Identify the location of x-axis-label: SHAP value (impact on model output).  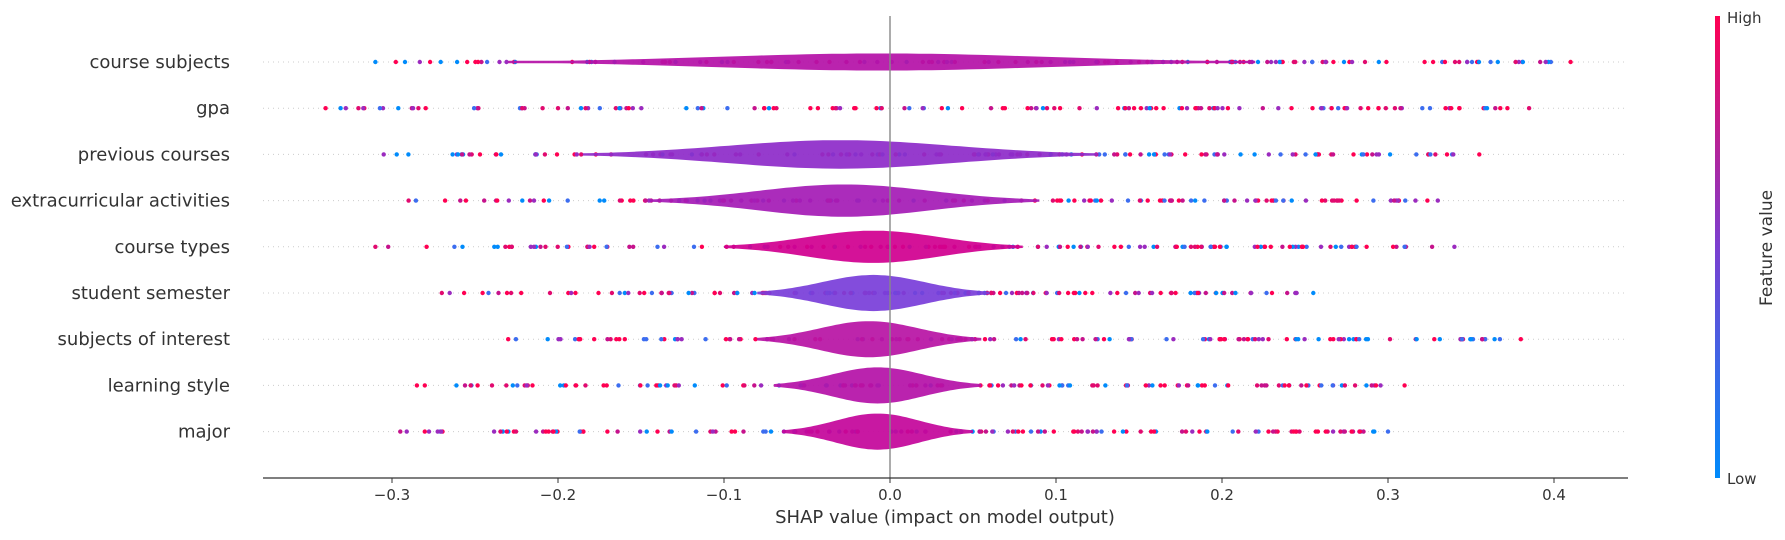
(945, 517).